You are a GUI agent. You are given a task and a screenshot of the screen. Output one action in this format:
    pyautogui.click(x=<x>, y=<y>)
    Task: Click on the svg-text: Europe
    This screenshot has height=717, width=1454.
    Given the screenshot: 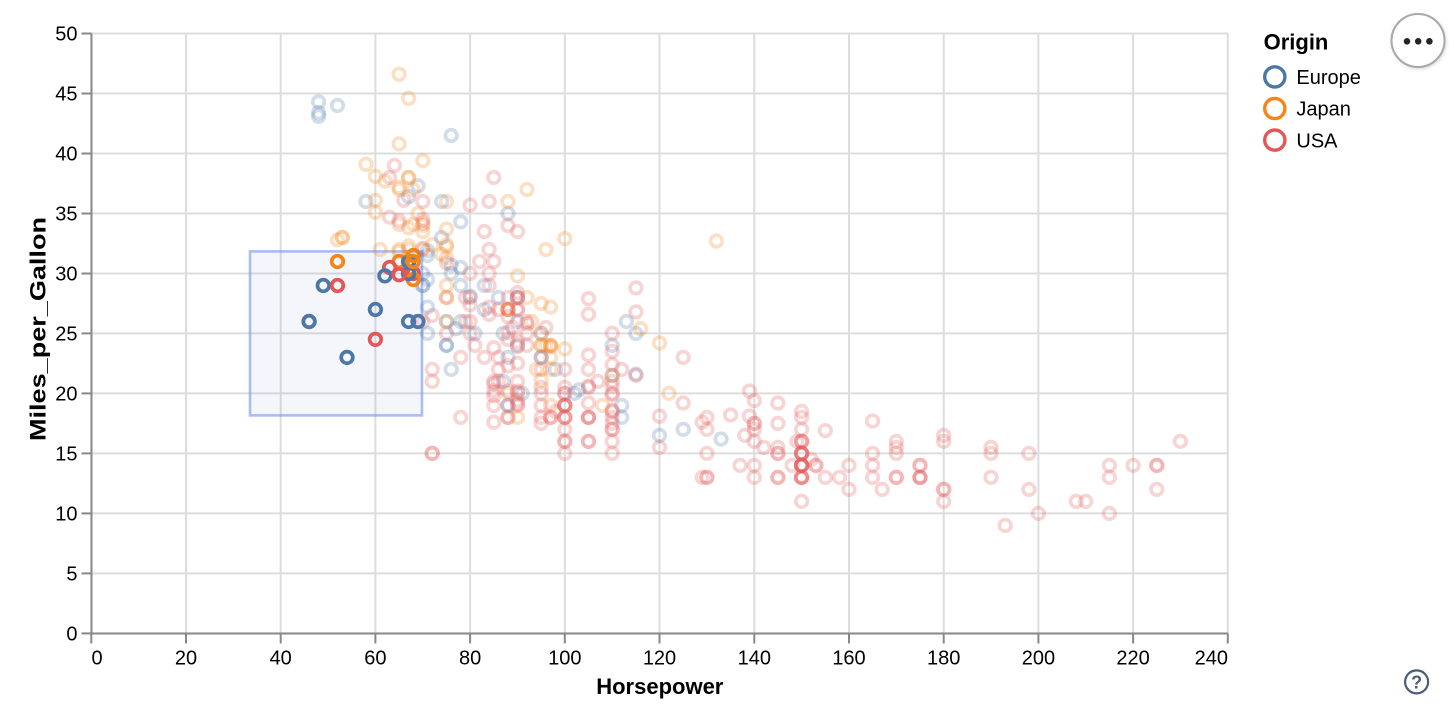 What is the action you would take?
    pyautogui.click(x=1328, y=78)
    